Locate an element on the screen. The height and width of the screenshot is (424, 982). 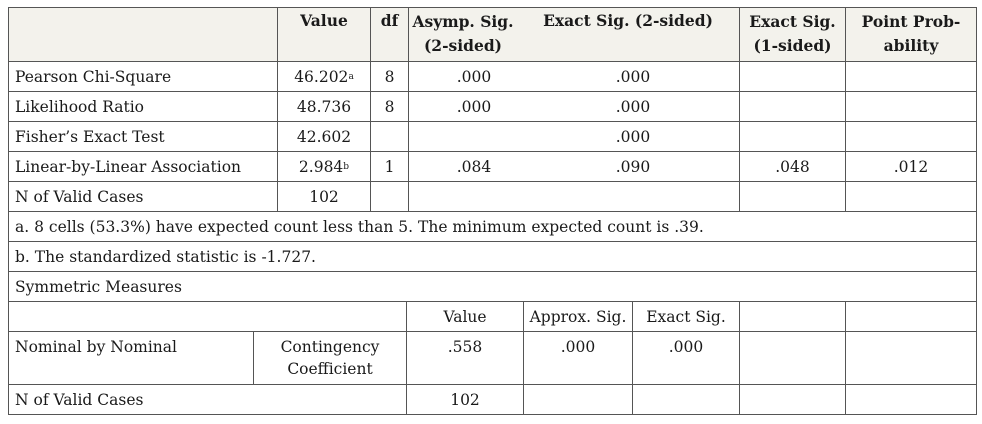
pearson-value: 46.202 a is located at coordinates (324, 76).